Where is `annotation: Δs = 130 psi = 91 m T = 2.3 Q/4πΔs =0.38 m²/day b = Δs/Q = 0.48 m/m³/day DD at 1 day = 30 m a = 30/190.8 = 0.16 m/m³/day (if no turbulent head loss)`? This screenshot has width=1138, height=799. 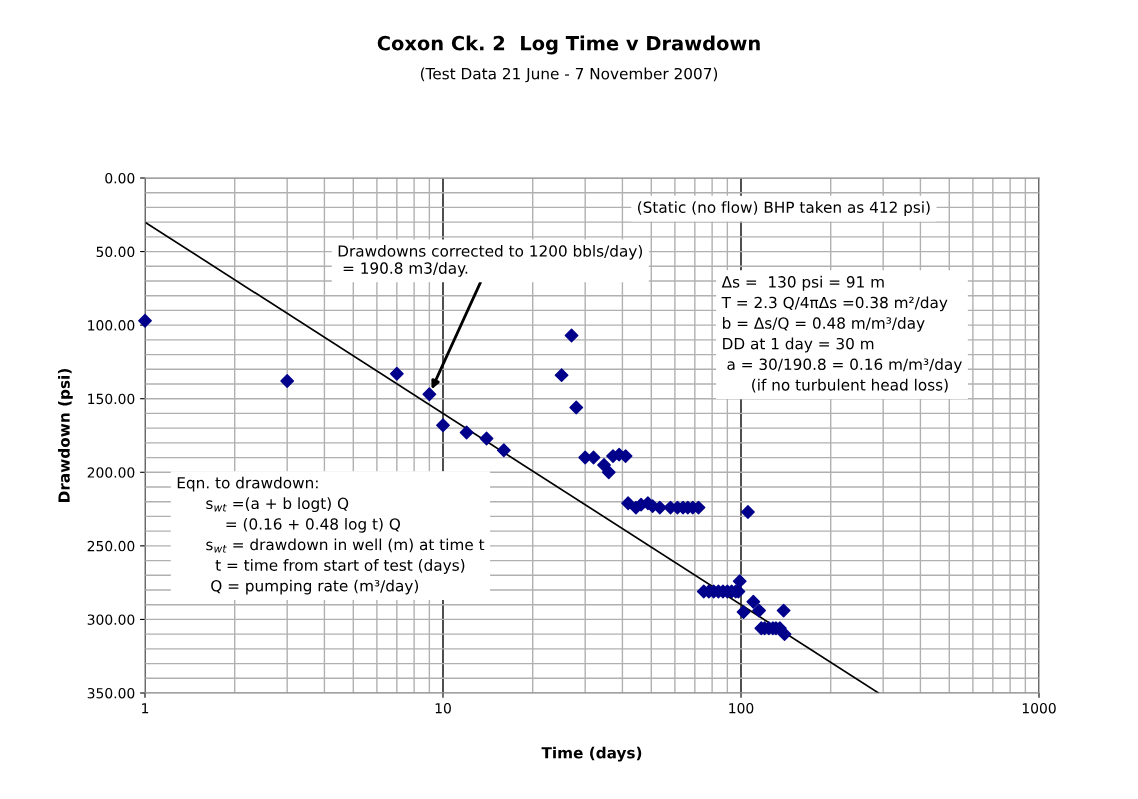
annotation: Δs = 130 psi = 91 m T = 2.3 Q/4πΔs =0.38 m²/day b = Δs/Q = 0.48 m/m³/day DD at 1 day = 30 m a = 30/190.8 = 0.16 m/m³/day (if no turbulent head loss) is located at coordinates (841, 334).